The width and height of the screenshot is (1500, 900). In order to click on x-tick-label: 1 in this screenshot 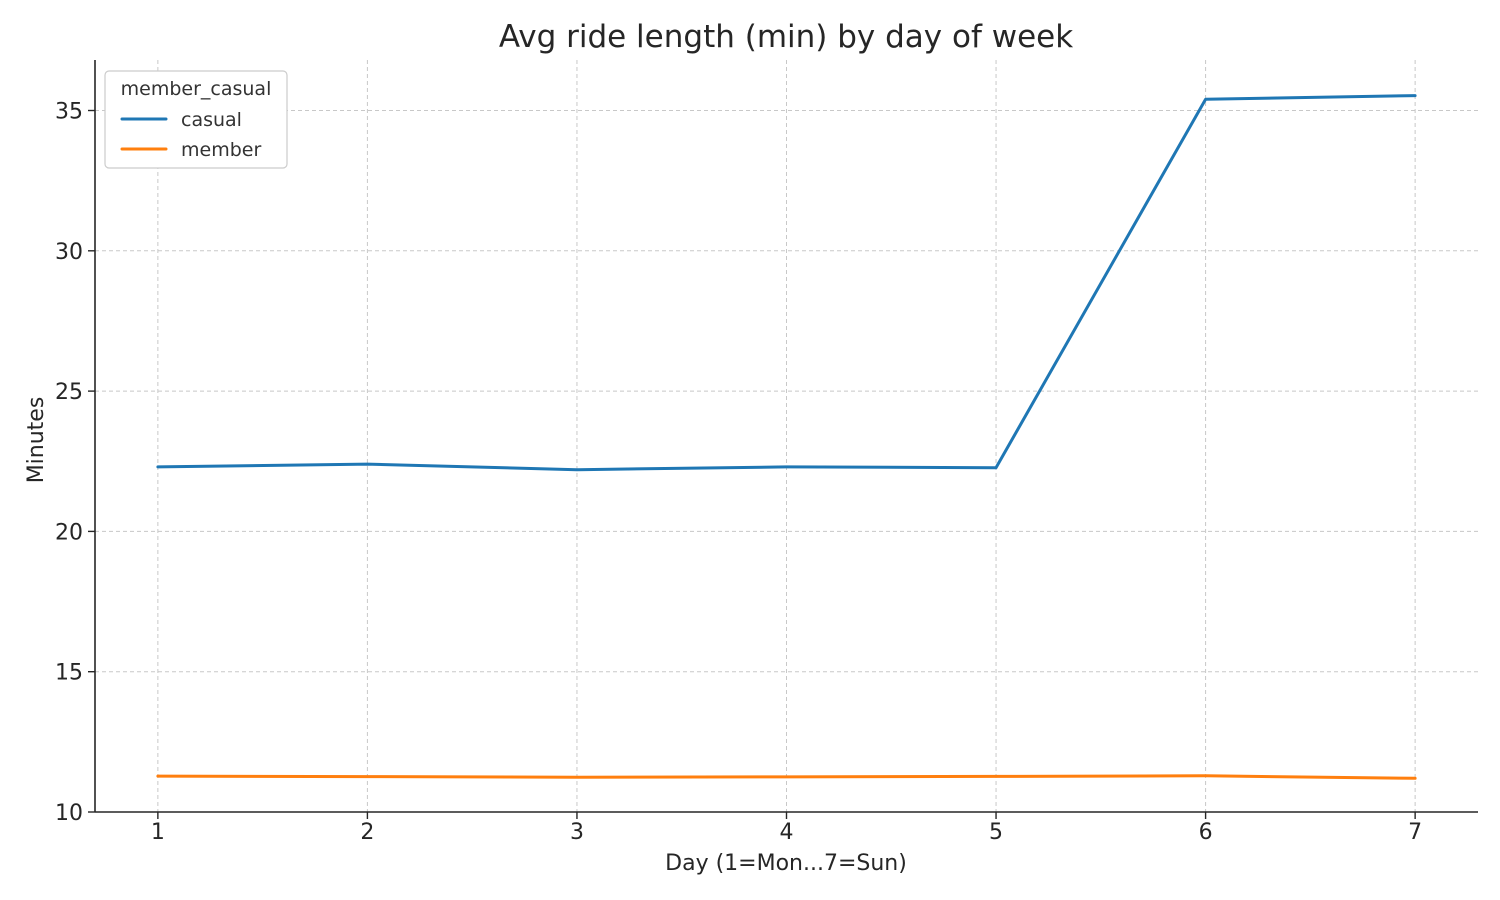, I will do `click(158, 832)`.